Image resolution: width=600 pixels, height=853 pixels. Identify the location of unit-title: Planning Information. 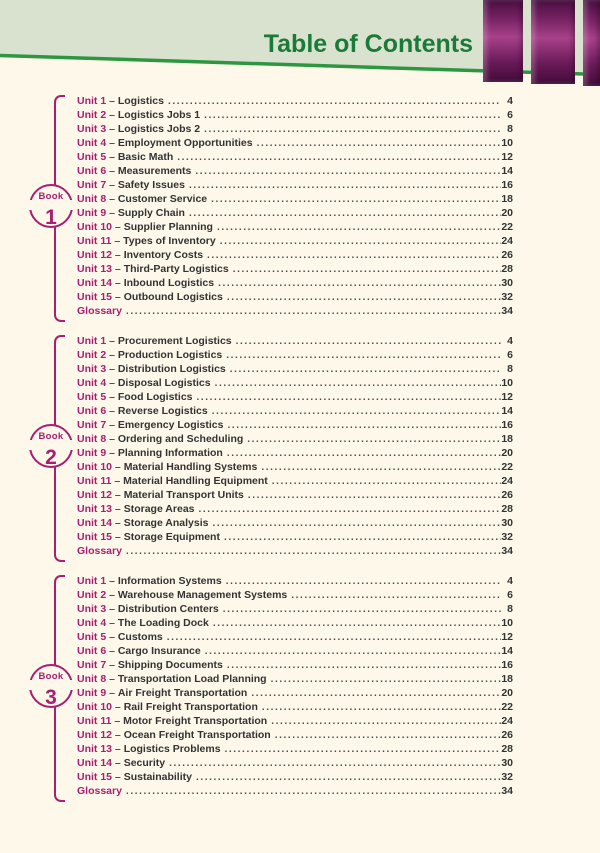
(170, 453).